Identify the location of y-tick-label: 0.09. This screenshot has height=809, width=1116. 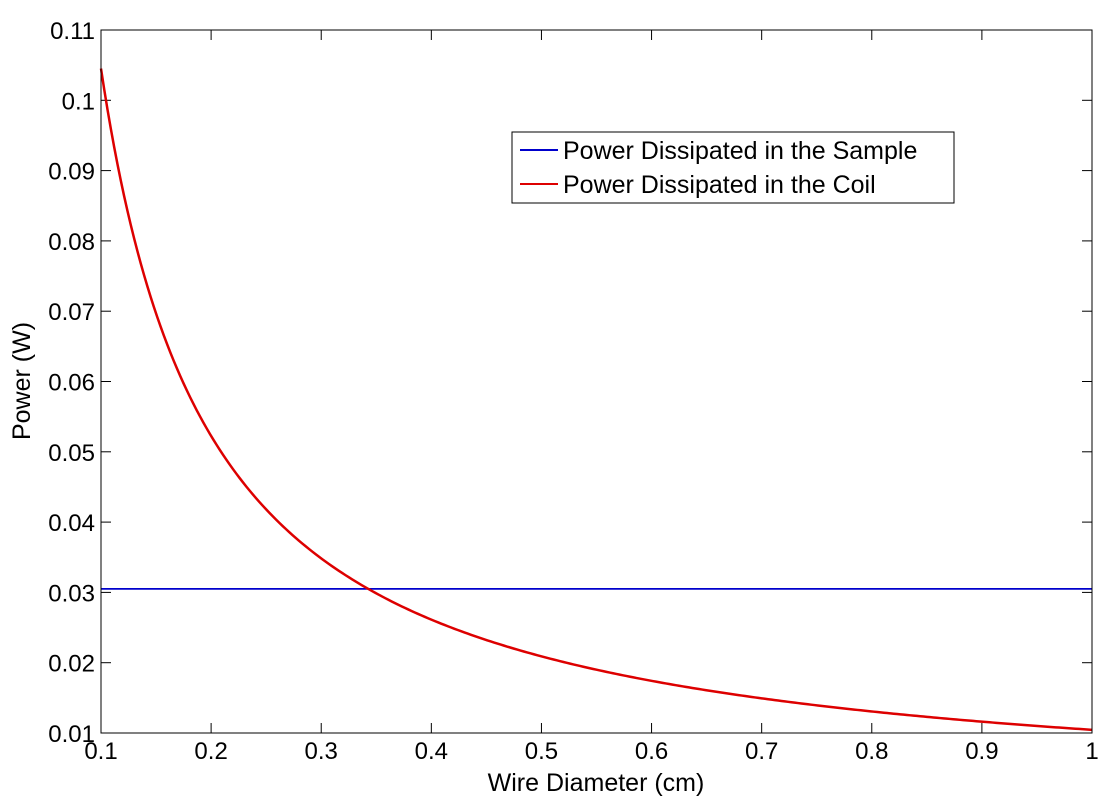
(71, 172).